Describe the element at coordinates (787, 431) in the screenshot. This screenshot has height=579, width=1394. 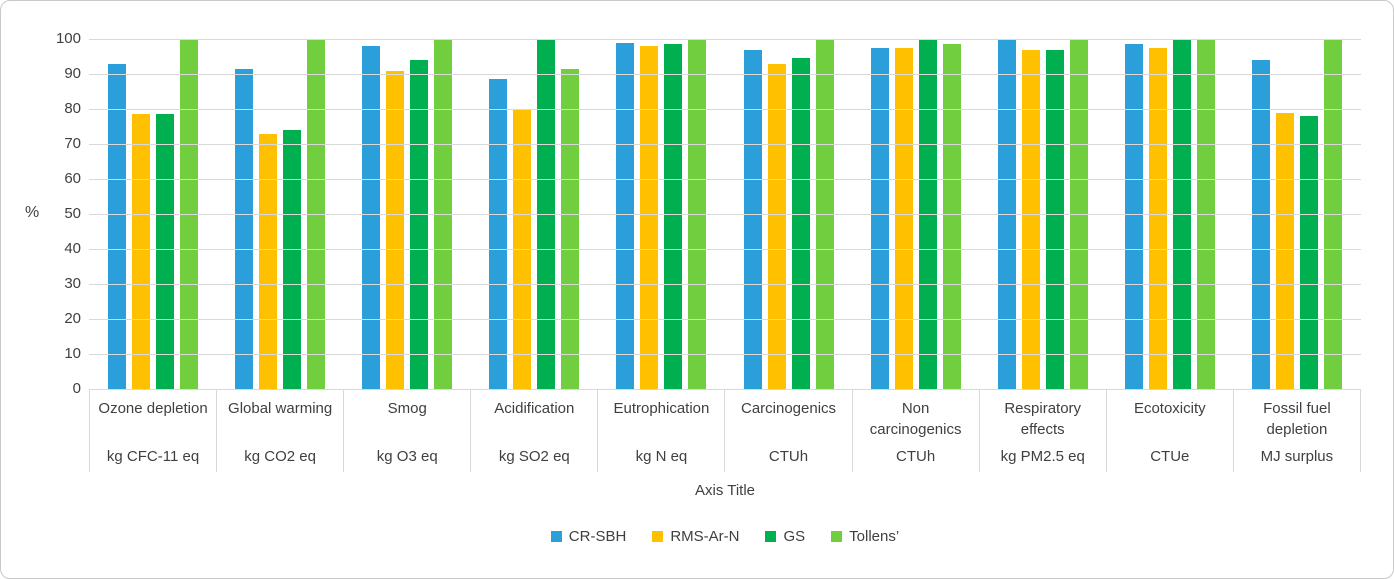
I see `category-cell: Carcinogenics CTUh` at that location.